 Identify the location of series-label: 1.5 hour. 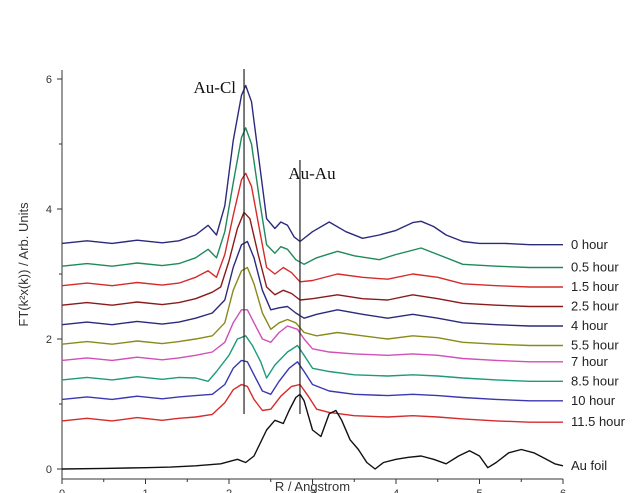
(595, 286).